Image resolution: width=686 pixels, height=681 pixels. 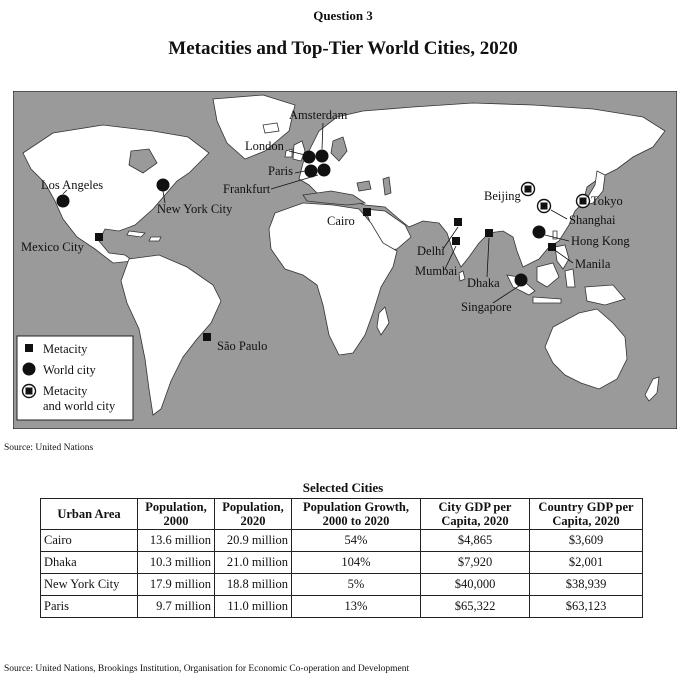 What do you see at coordinates (324, 170) in the screenshot?
I see `frankfurt-world-city-marker` at bounding box center [324, 170].